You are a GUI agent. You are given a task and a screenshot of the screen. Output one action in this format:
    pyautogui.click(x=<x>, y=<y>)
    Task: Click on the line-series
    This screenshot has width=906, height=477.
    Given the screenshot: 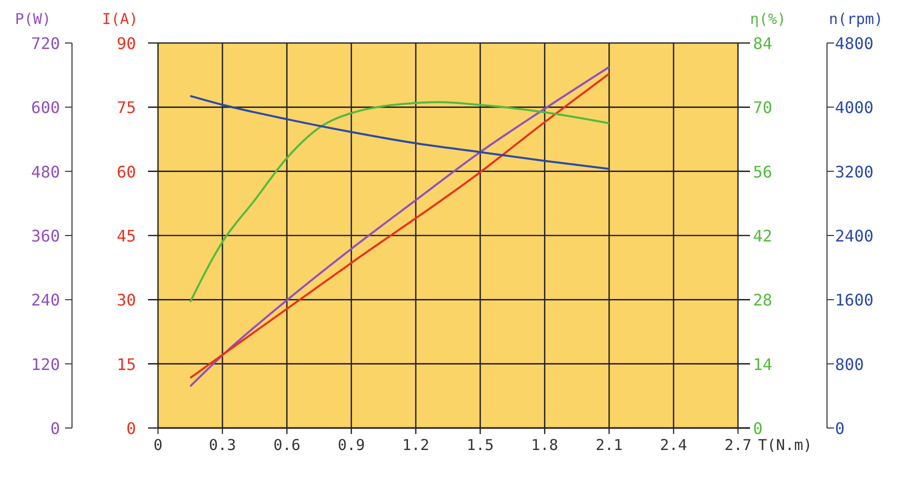 What is the action you would take?
    pyautogui.click(x=399, y=132)
    